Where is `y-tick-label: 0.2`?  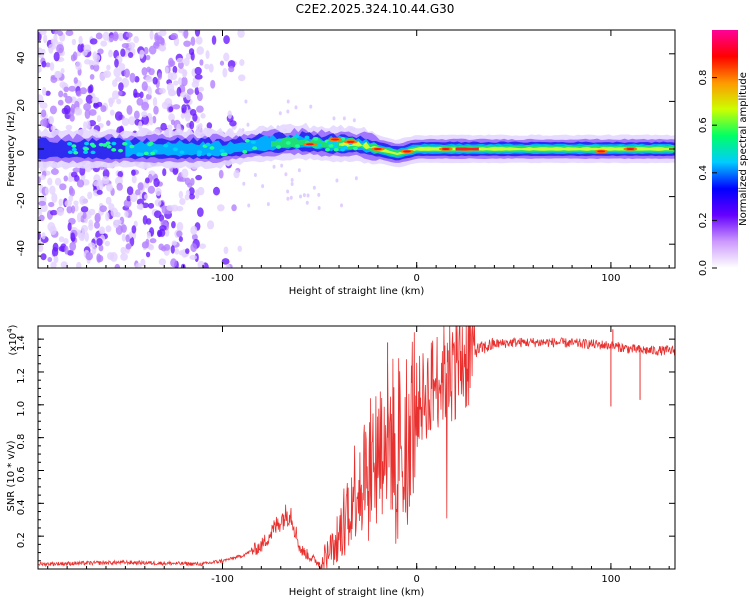 y-tick-label: 0.2 is located at coordinates (21, 540).